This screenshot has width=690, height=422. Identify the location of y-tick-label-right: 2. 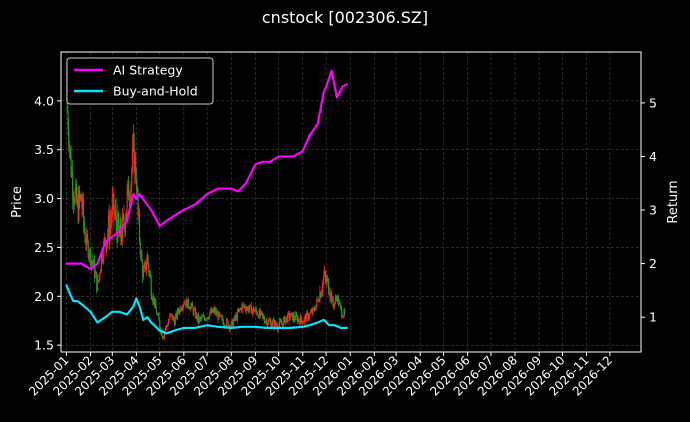
(653, 263).